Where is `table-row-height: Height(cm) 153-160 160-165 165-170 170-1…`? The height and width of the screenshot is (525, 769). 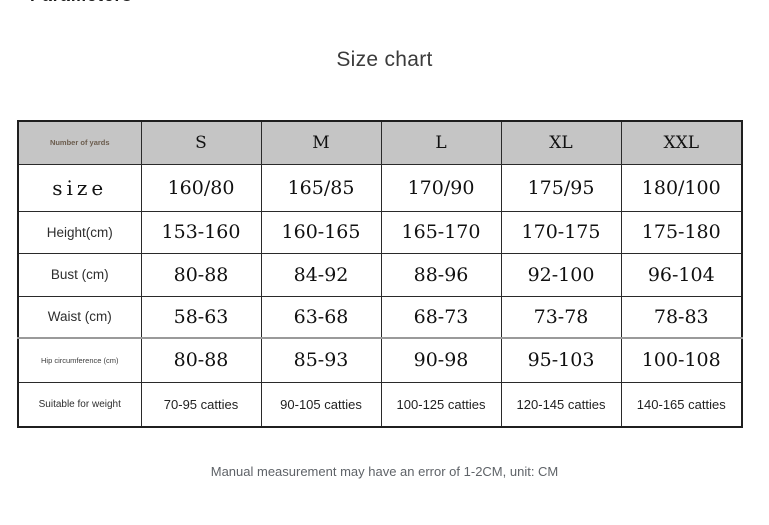 table-row-height: Height(cm) 153-160 160-165 165-170 170-1… is located at coordinates (380, 232).